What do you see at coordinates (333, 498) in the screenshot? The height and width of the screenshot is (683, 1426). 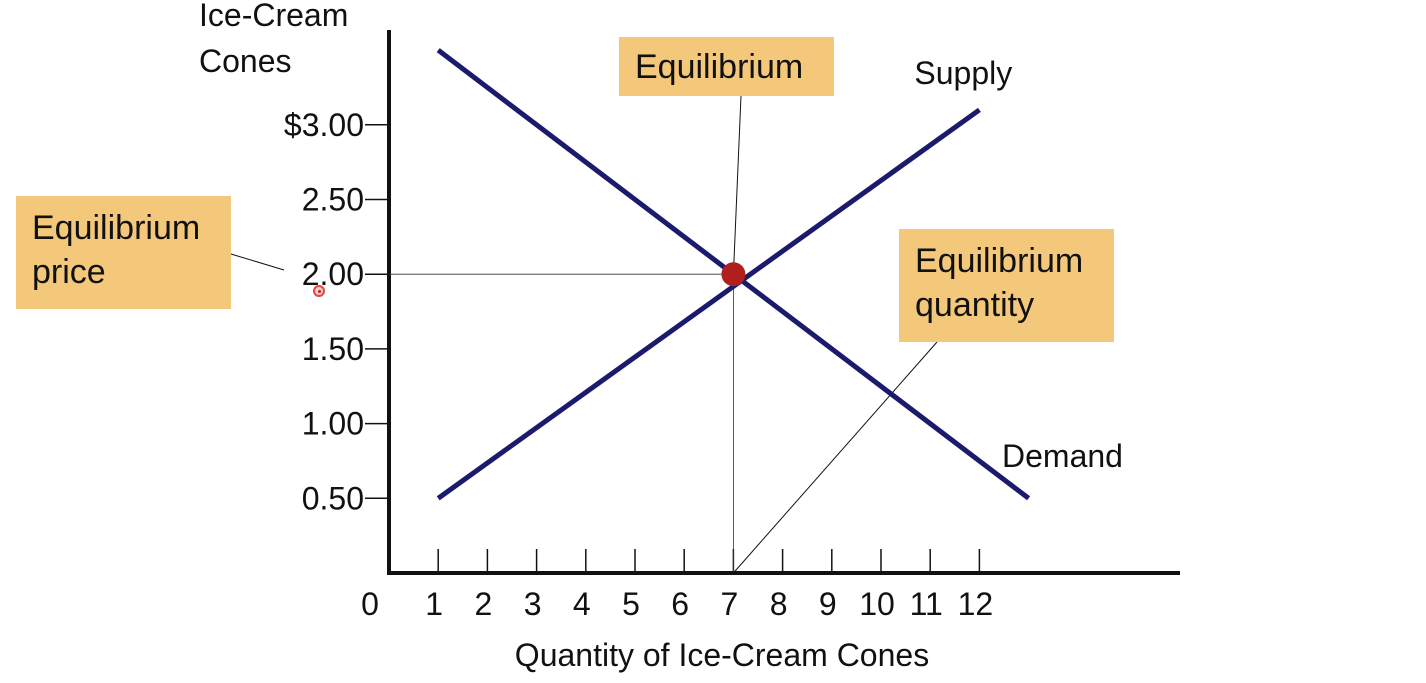 I see `y-tick-label-5: 0.50` at bounding box center [333, 498].